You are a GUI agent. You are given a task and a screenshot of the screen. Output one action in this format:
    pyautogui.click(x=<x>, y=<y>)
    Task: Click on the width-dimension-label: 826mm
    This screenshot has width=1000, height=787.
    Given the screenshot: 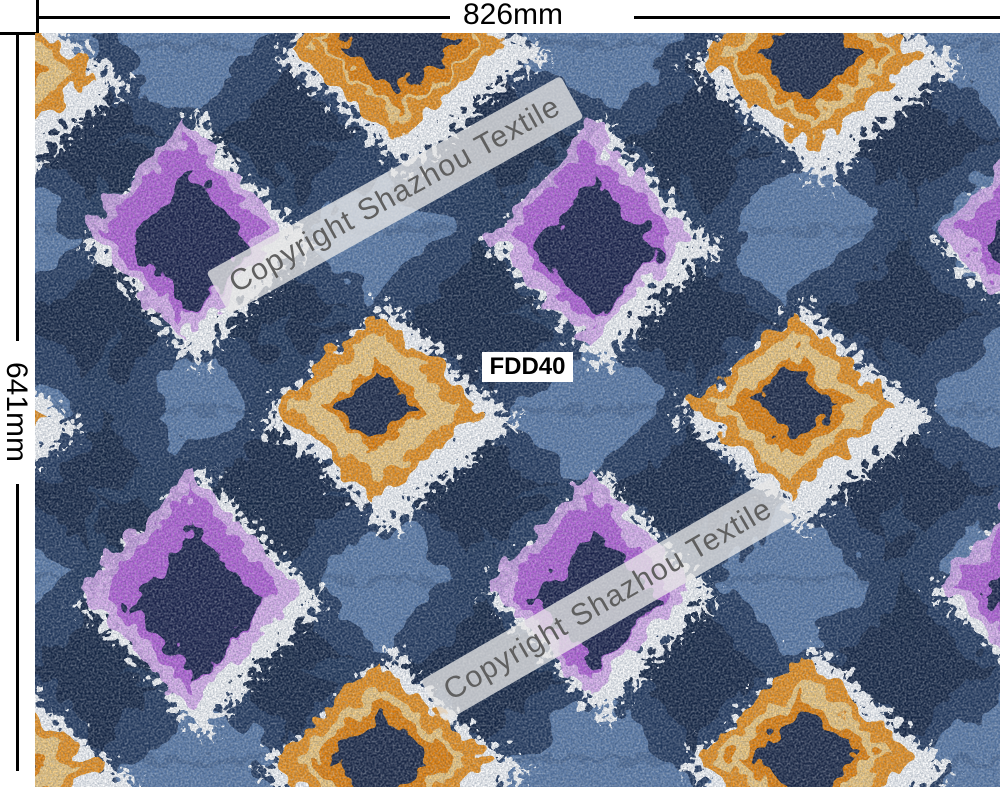 What is the action you would take?
    pyautogui.click(x=513, y=15)
    